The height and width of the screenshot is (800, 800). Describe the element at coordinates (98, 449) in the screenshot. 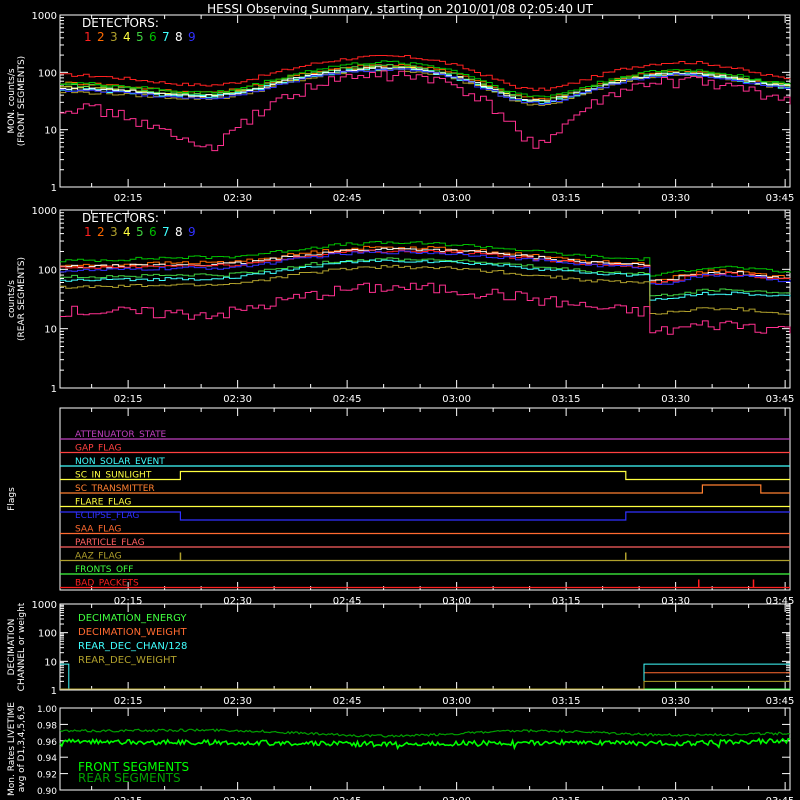

I see `flag-label: GAP_FLAG` at that location.